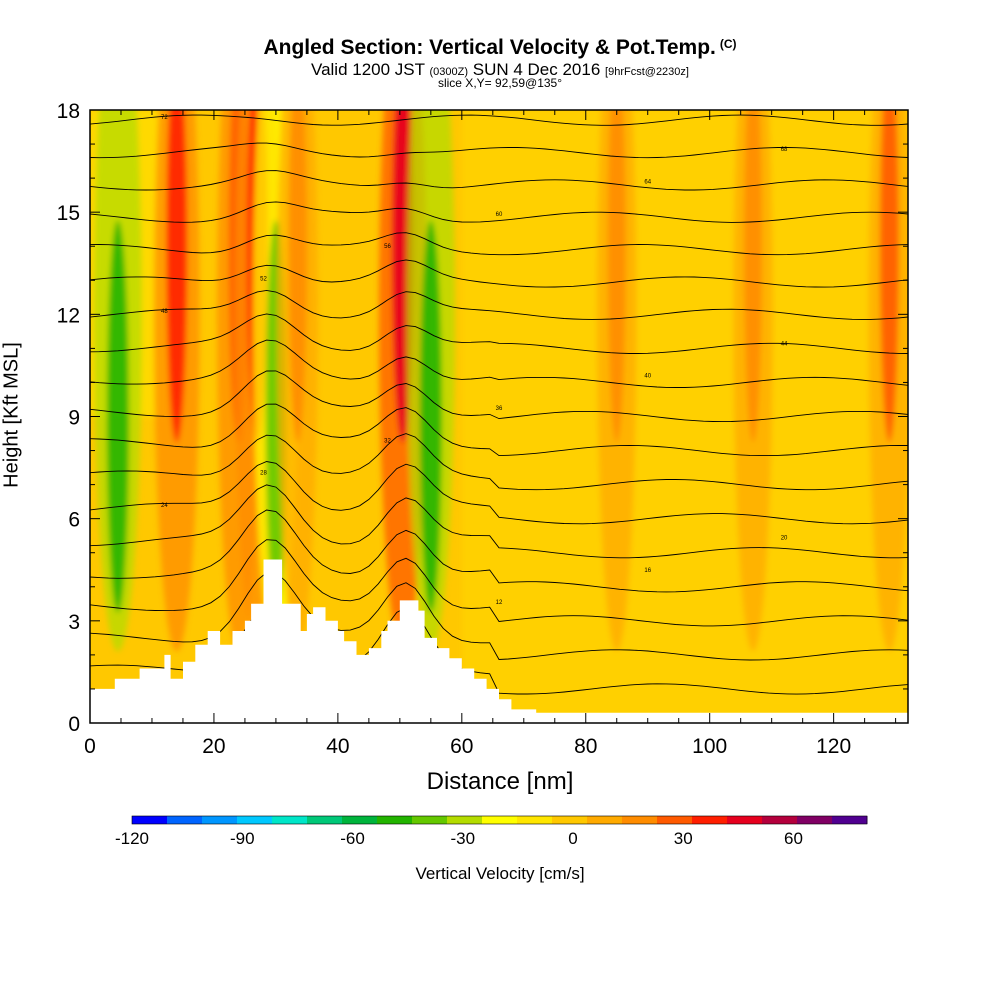 This screenshot has height=1000, width=1000. What do you see at coordinates (74, 418) in the screenshot?
I see `y-tick-label: 9` at bounding box center [74, 418].